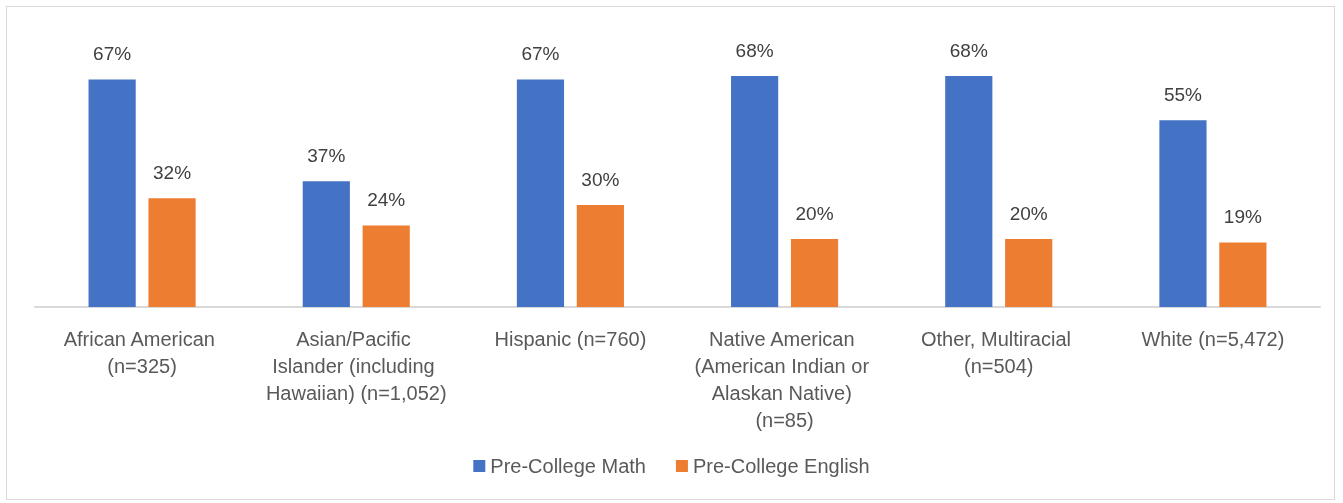 This screenshot has height=503, width=1343. I want to click on legend-label: Pre-College English, so click(781, 466).